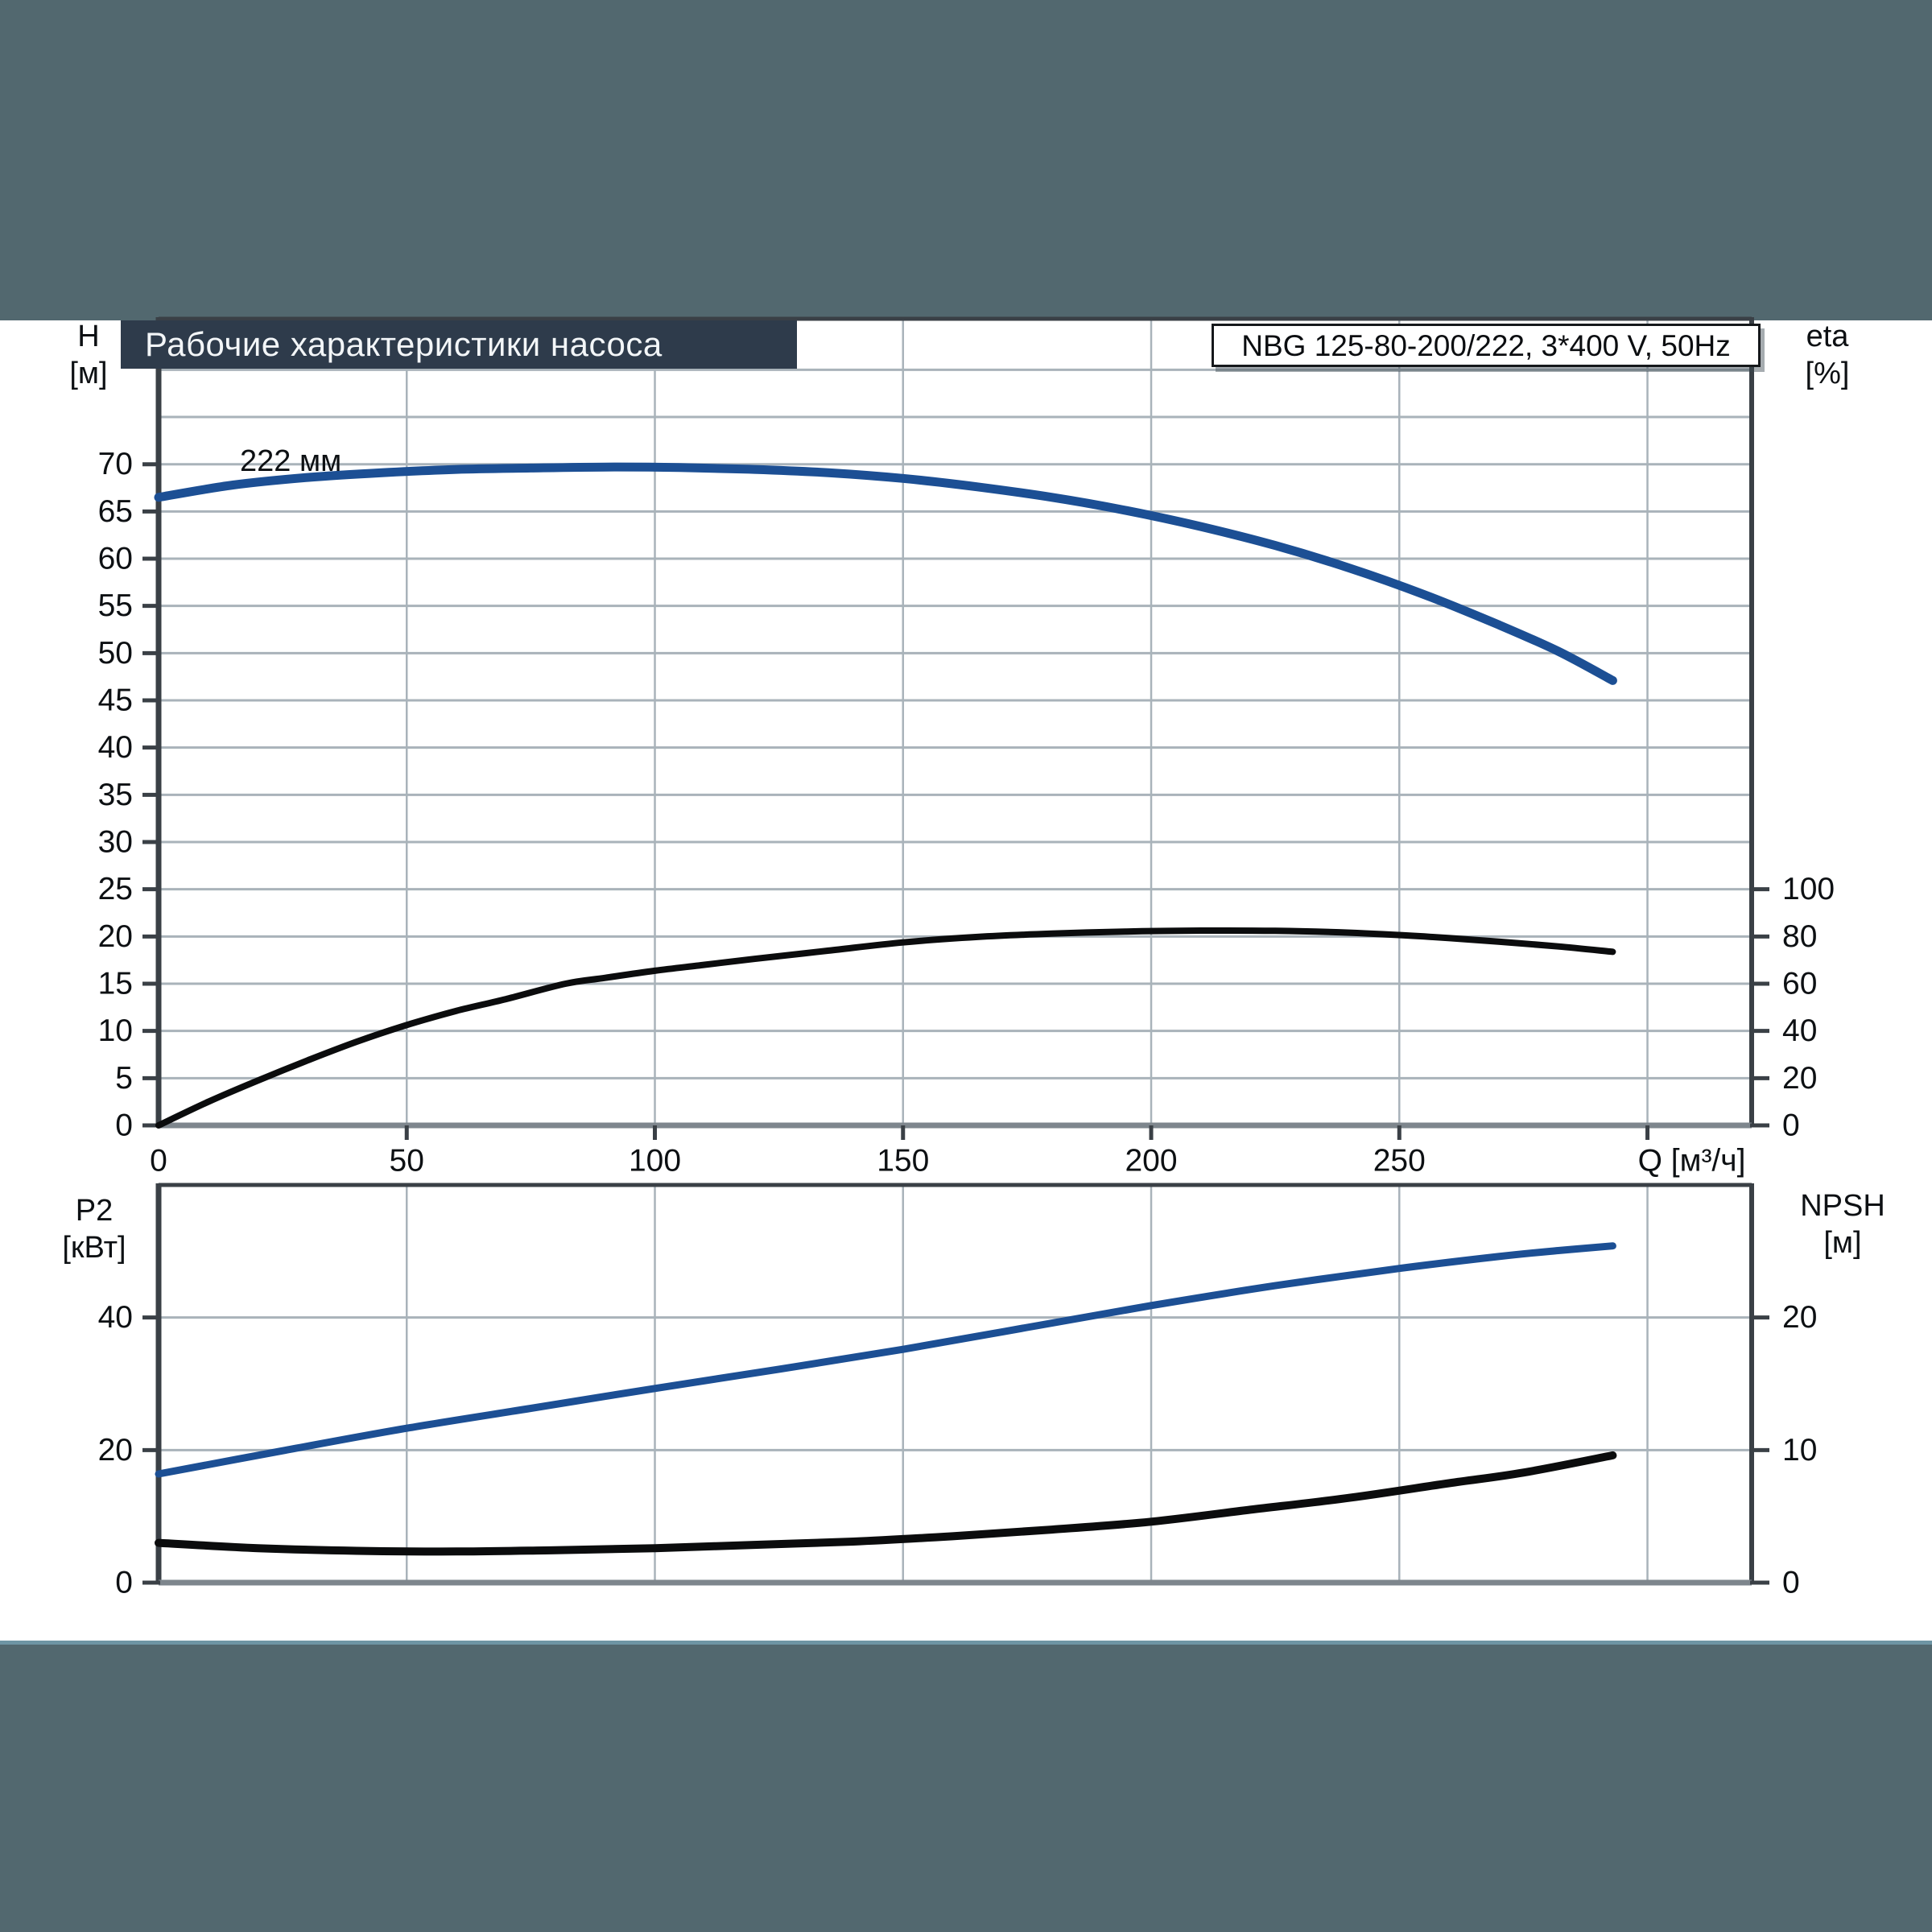 This screenshot has width=1932, height=1932. I want to click on impeller-diameter-label: 222 мм, so click(291, 461).